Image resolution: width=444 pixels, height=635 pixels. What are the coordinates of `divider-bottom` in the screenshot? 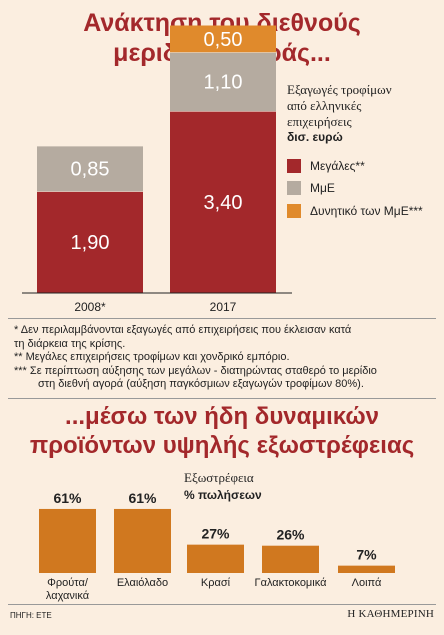 It's located at (222, 604).